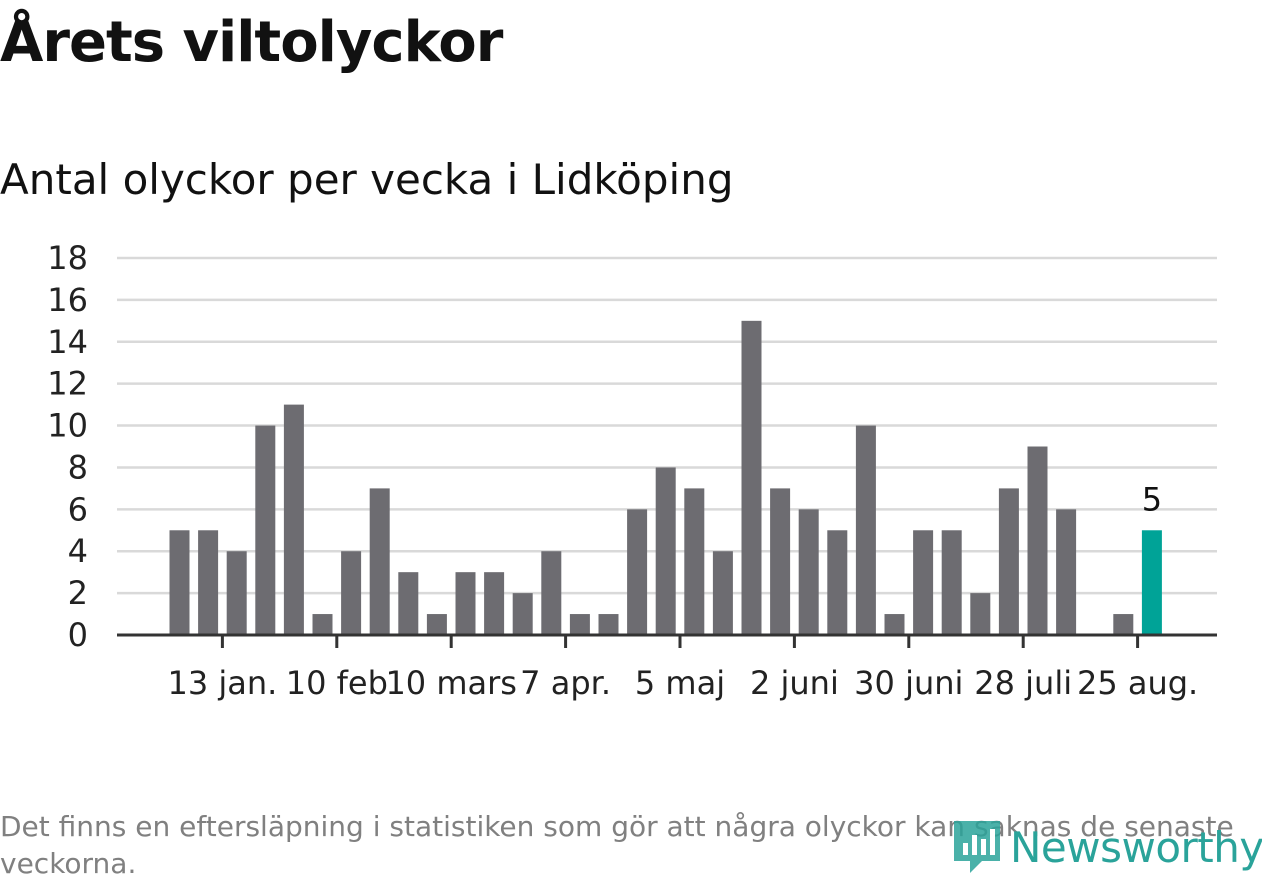 This screenshot has width=1262, height=882. I want to click on newsworthy-logo-icon, so click(977, 847).